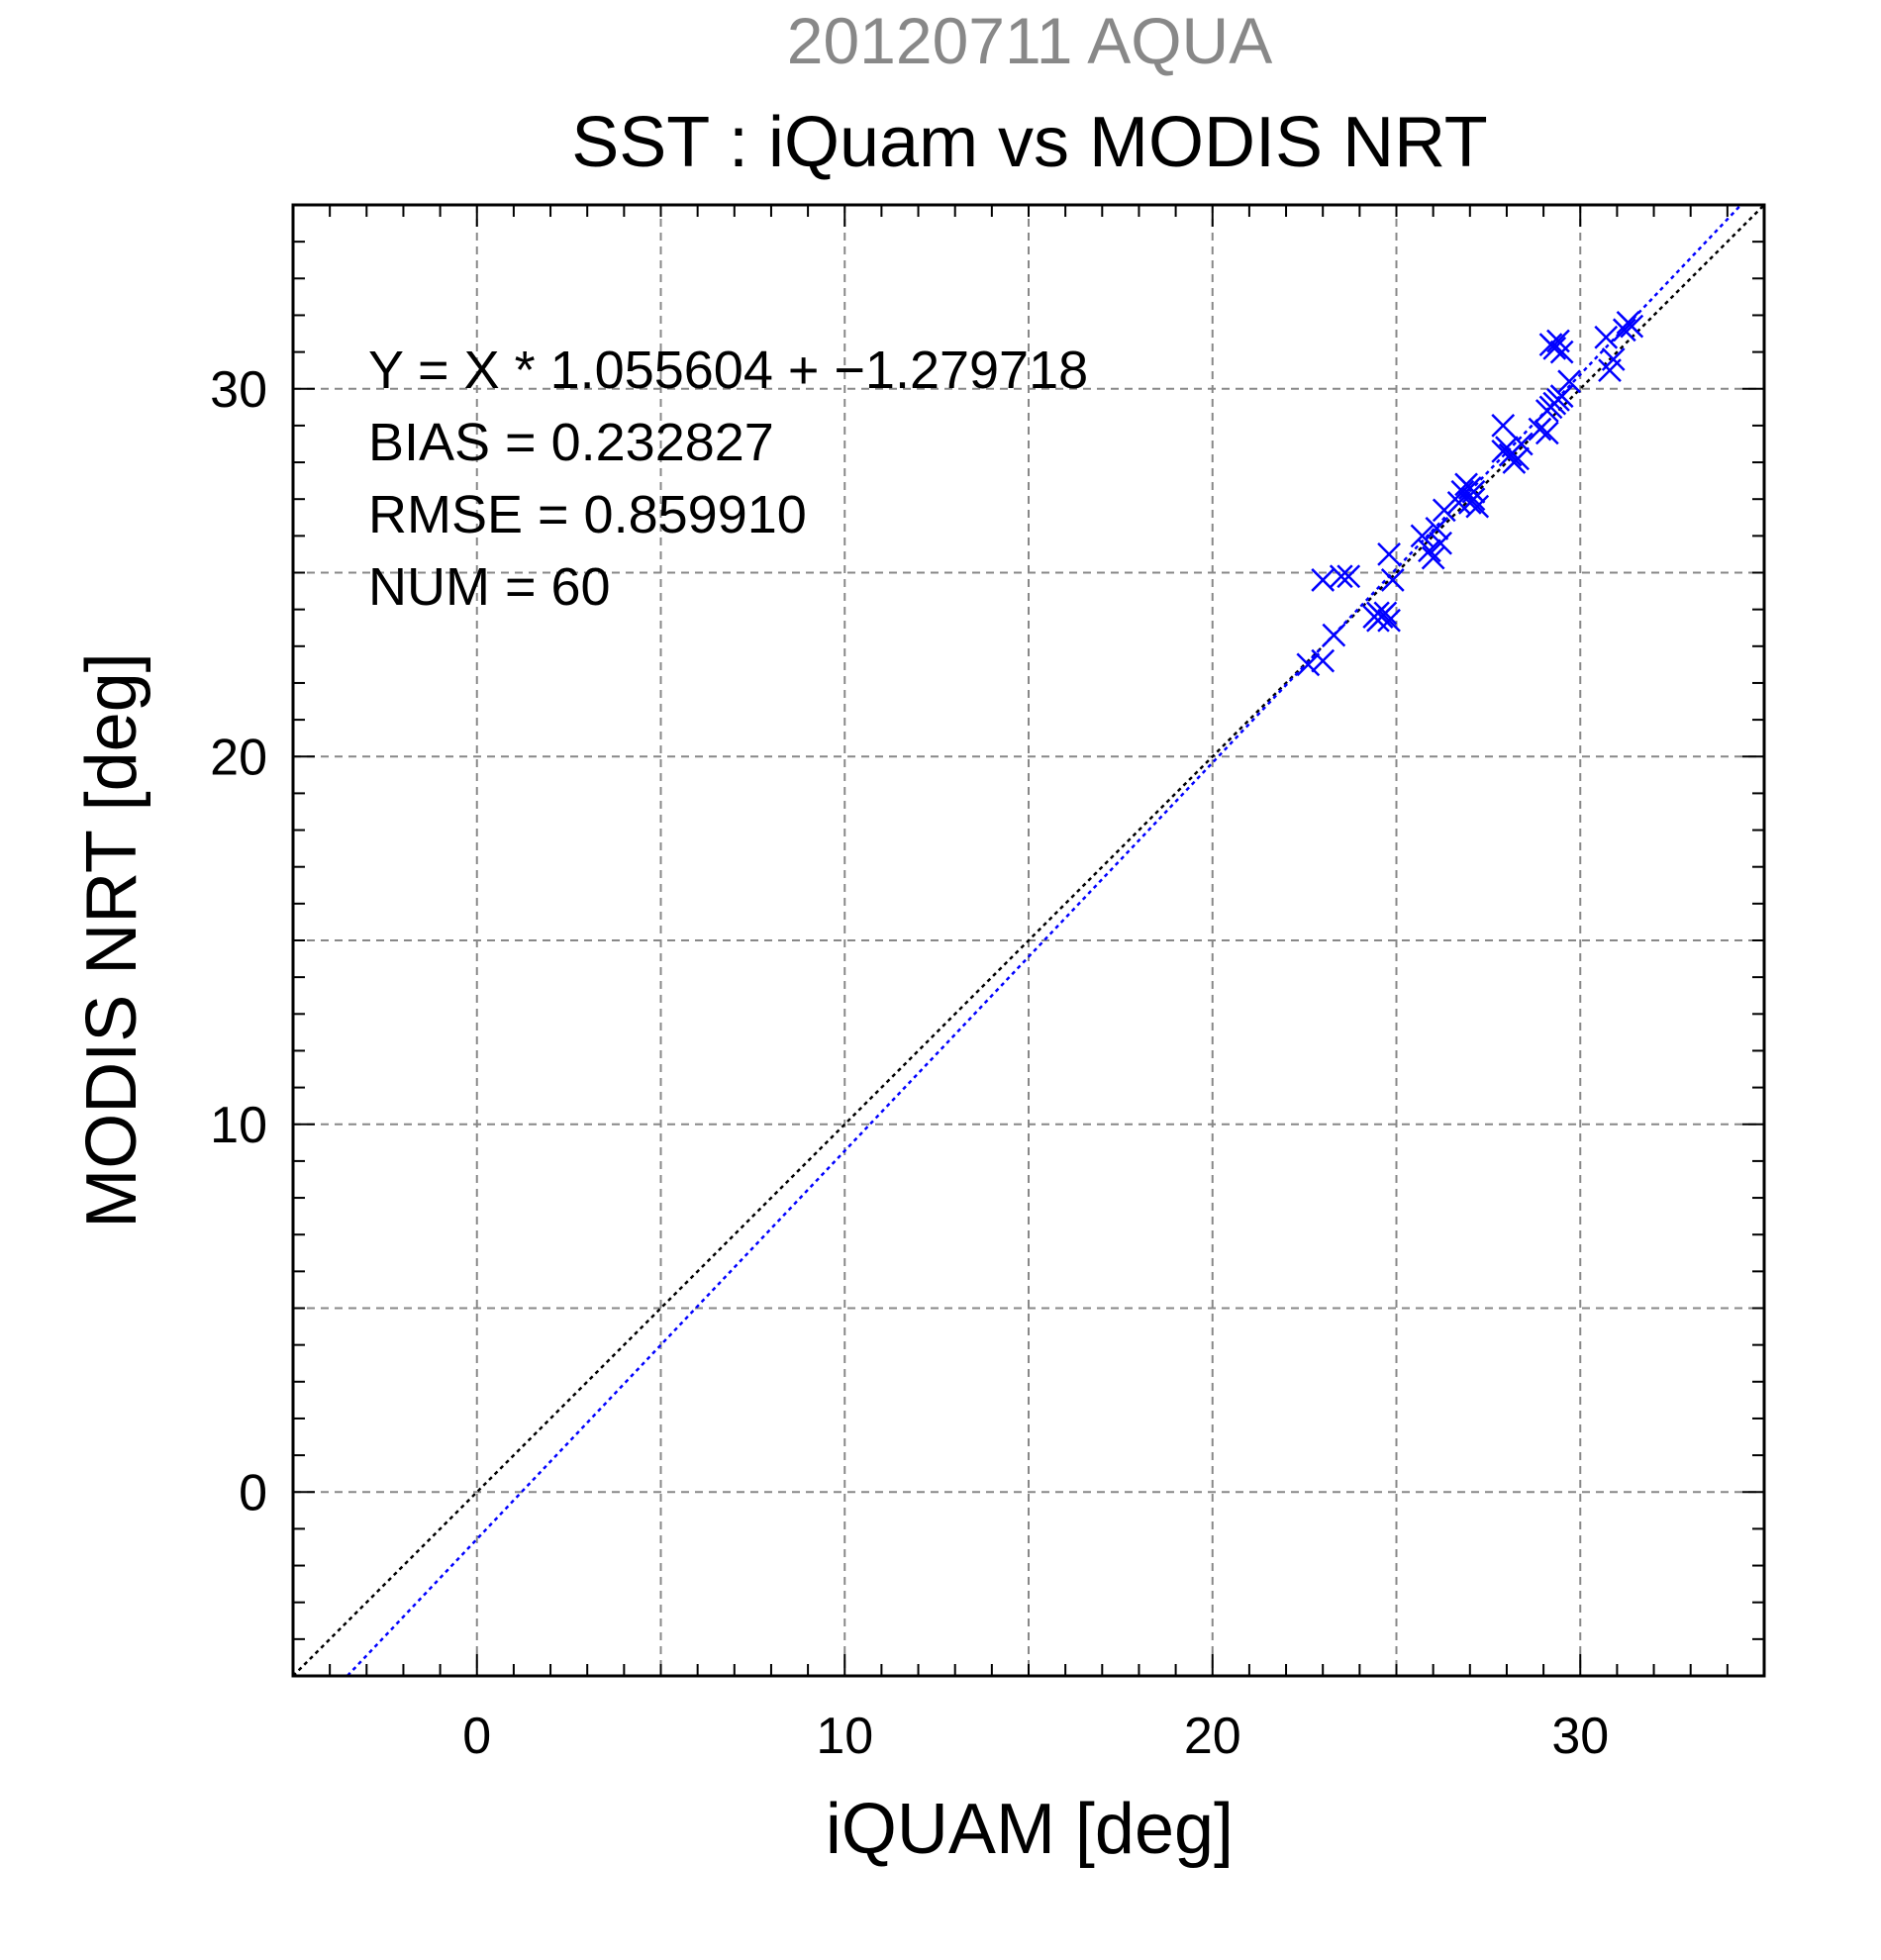 The height and width of the screenshot is (1960, 1881). Describe the element at coordinates (489, 587) in the screenshot. I see `num-value: NUM = 60` at that location.